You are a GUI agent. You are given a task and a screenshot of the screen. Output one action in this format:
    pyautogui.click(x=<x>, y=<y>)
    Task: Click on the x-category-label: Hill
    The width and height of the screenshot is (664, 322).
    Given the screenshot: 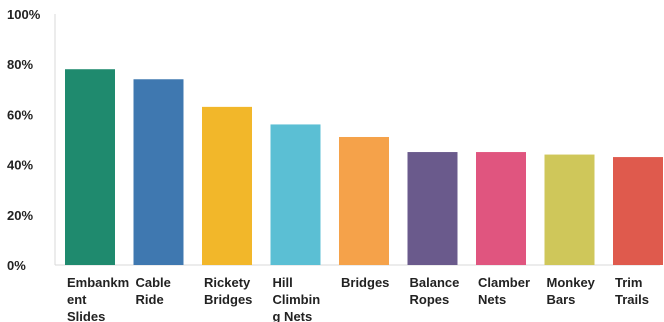 What is the action you would take?
    pyautogui.click(x=283, y=282)
    